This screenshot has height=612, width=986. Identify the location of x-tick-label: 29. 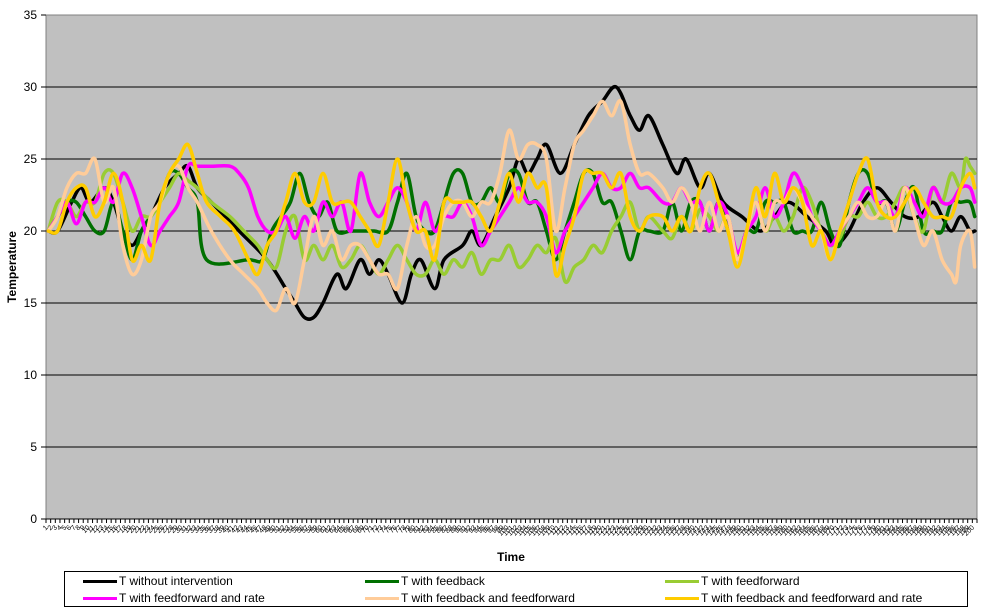
(175, 529).